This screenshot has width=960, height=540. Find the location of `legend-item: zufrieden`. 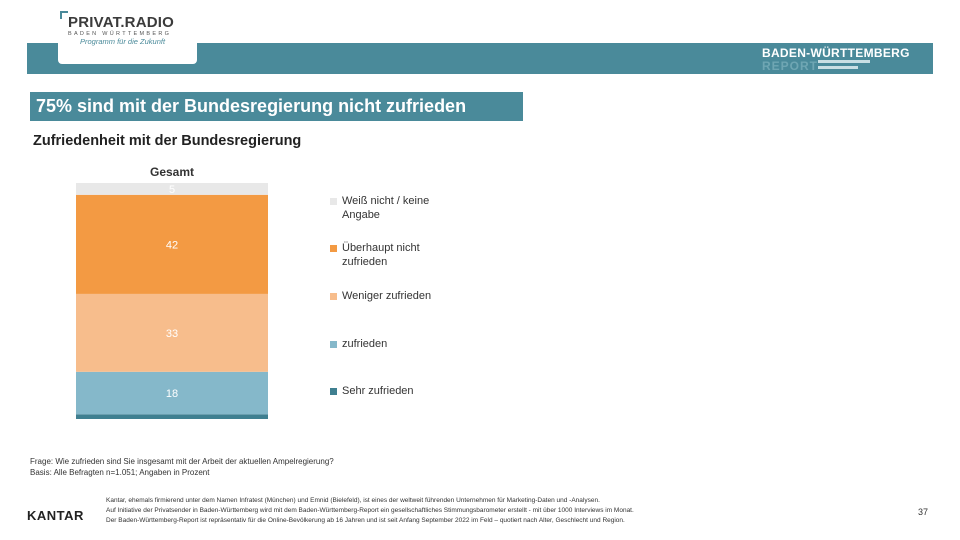

legend-item: zufrieden is located at coordinates (395, 344).